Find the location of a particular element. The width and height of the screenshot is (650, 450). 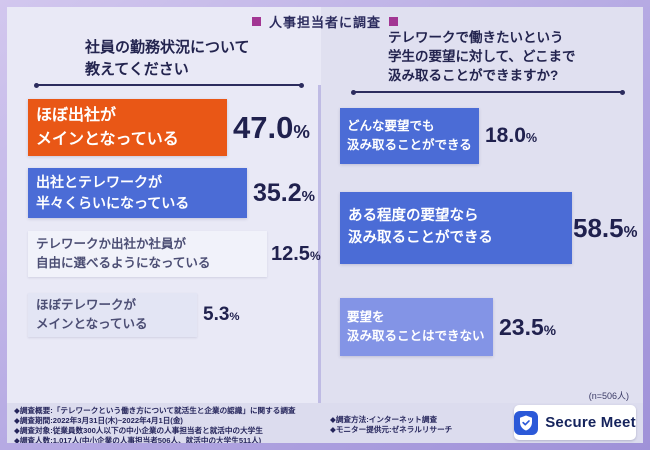

percent-label: 47.0% is located at coordinates (271, 127).